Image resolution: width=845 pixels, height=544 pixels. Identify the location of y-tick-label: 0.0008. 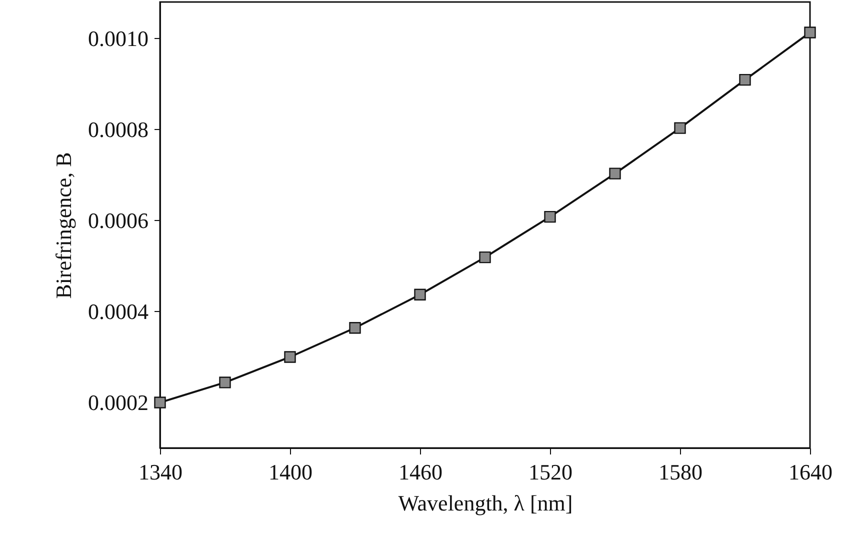
(118, 129).